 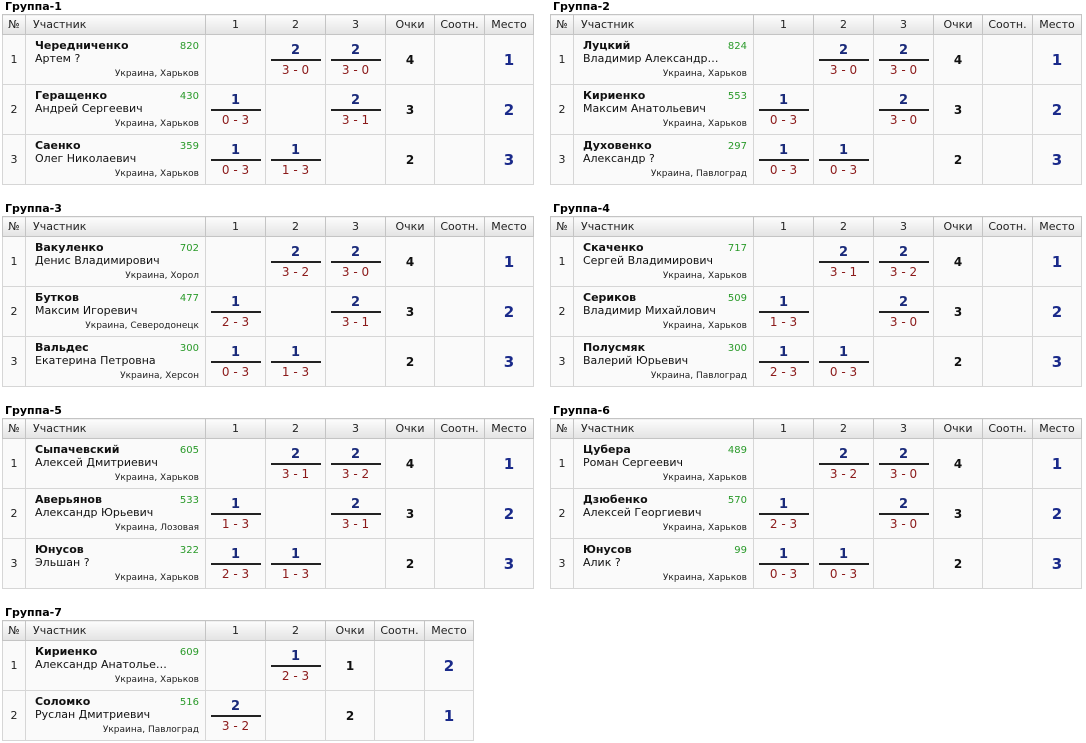 What do you see at coordinates (115, 24) in the screenshot?
I see `col-header-participant: Участник` at bounding box center [115, 24].